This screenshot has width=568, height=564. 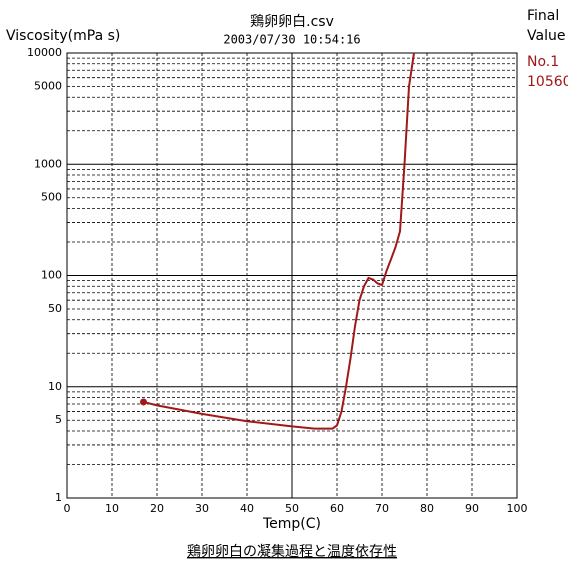 I want to click on y-tick-label: 10, so click(x=55, y=386).